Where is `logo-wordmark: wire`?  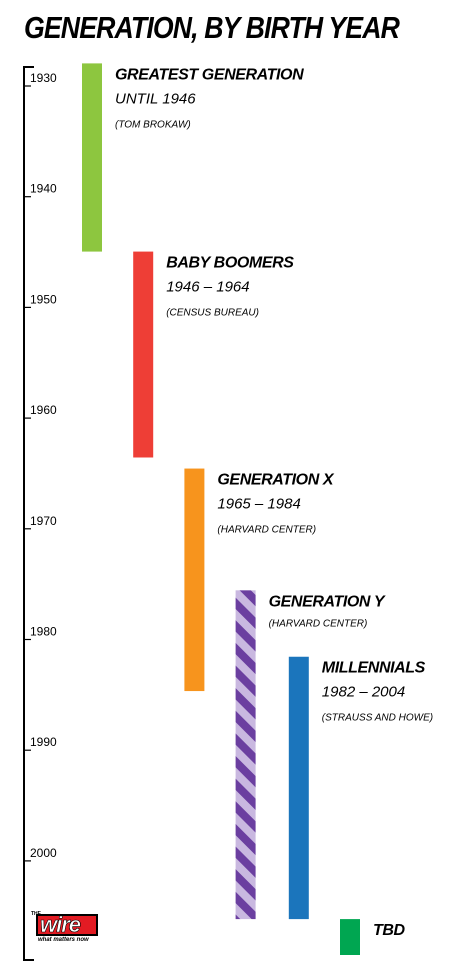
logo-wordmark: wire is located at coordinates (61, 924).